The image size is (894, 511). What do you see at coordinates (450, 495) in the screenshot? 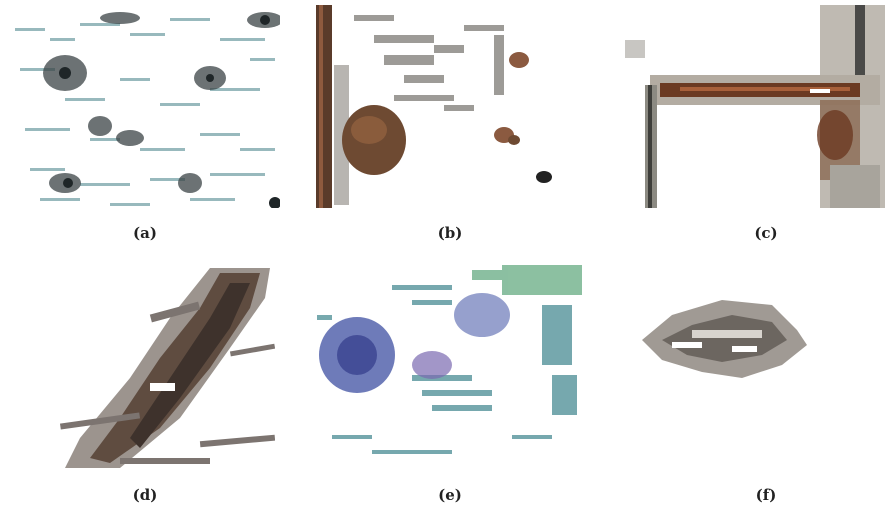
I see `panel-e-label: (e)` at bounding box center [450, 495].